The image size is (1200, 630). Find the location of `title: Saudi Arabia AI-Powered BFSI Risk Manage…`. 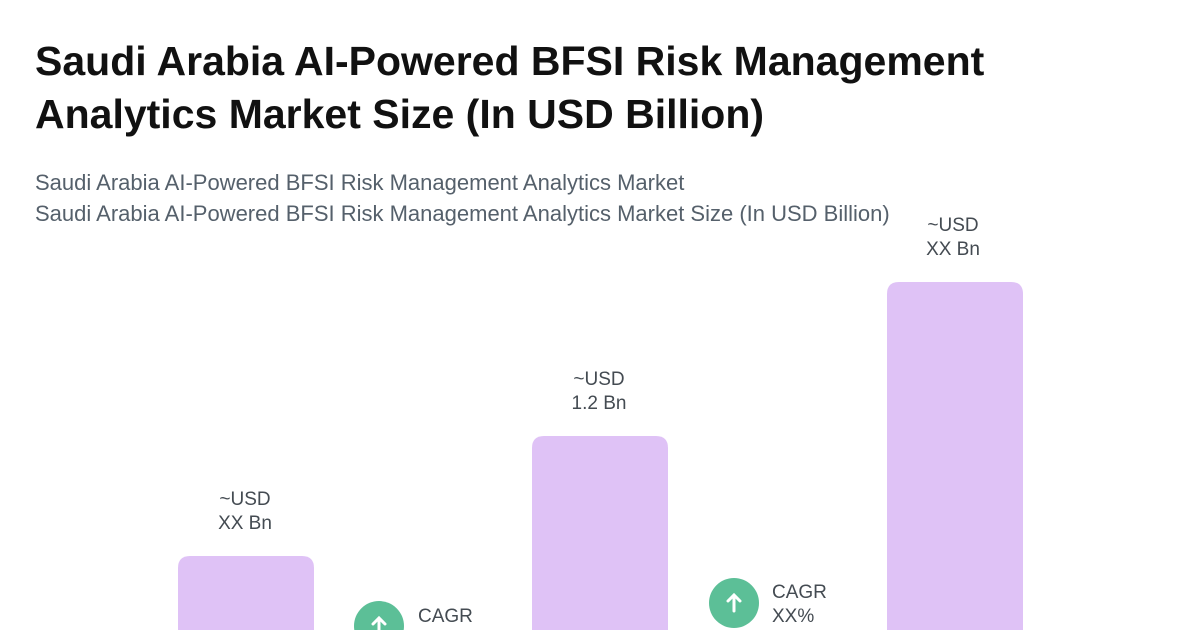

title: Saudi Arabia AI-Powered BFSI Risk Manage… is located at coordinates (510, 61).